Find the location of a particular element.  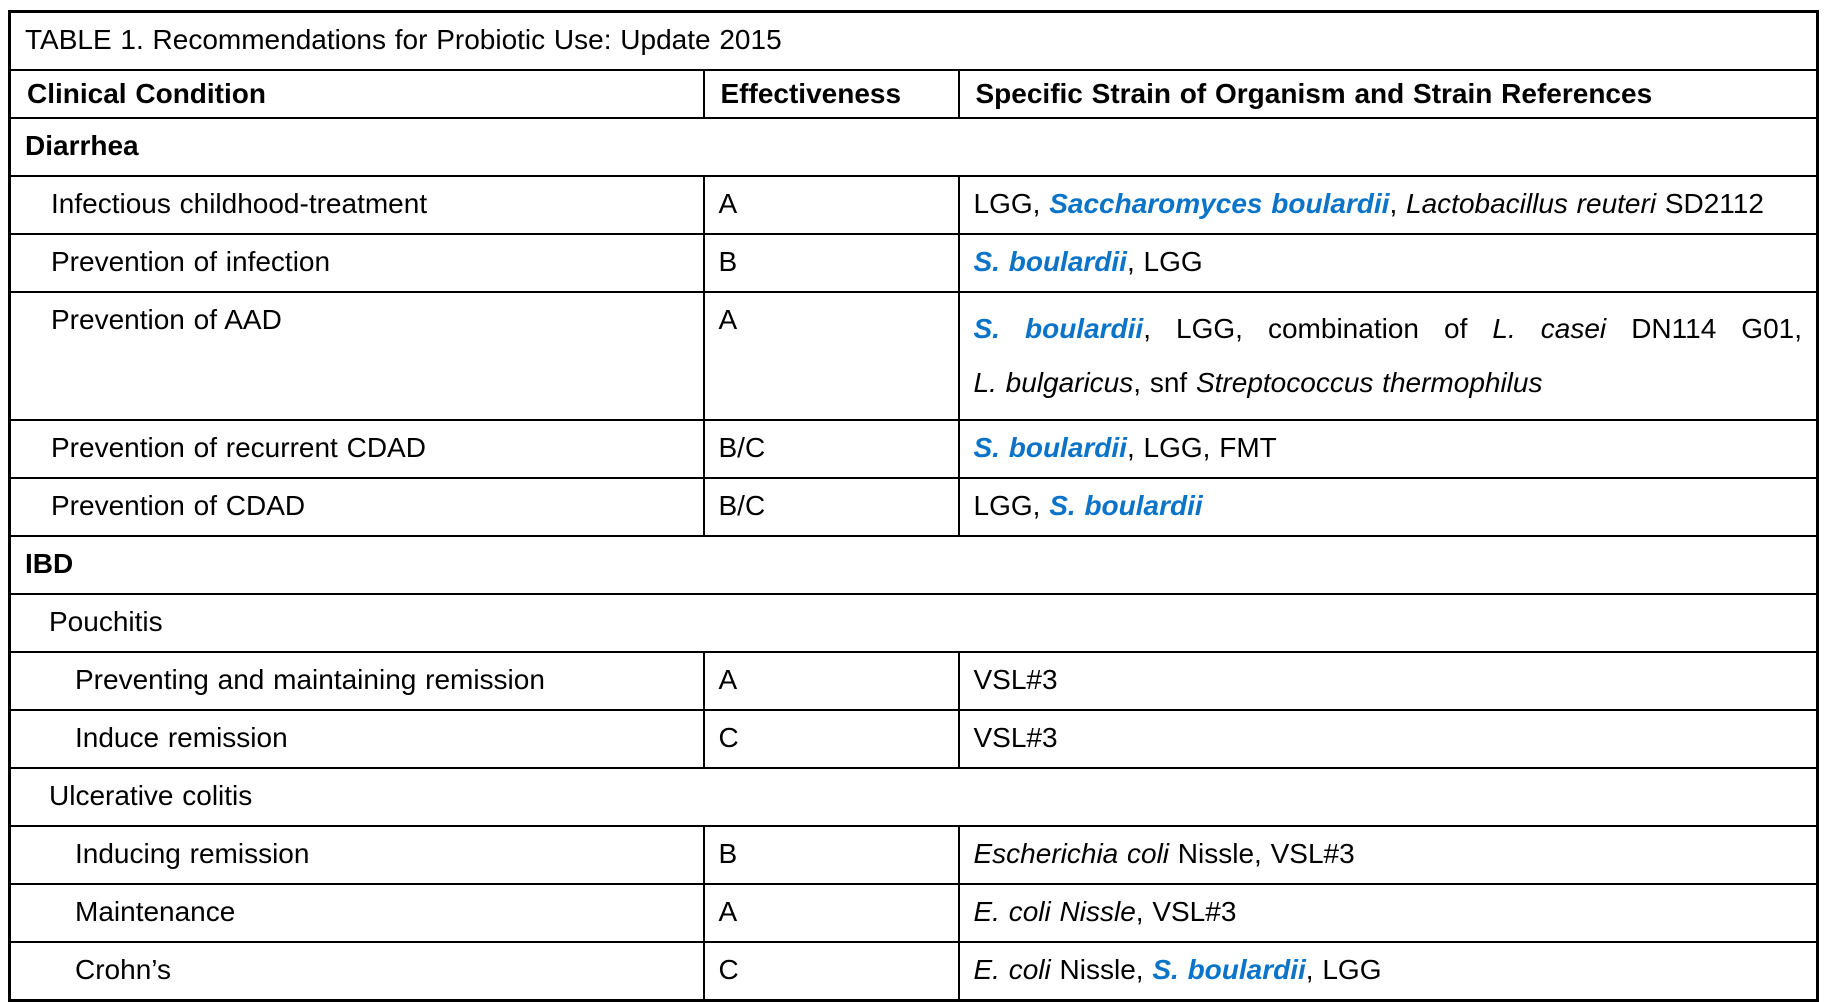

condition-cell: Prevention of CDAD is located at coordinates (356, 507).